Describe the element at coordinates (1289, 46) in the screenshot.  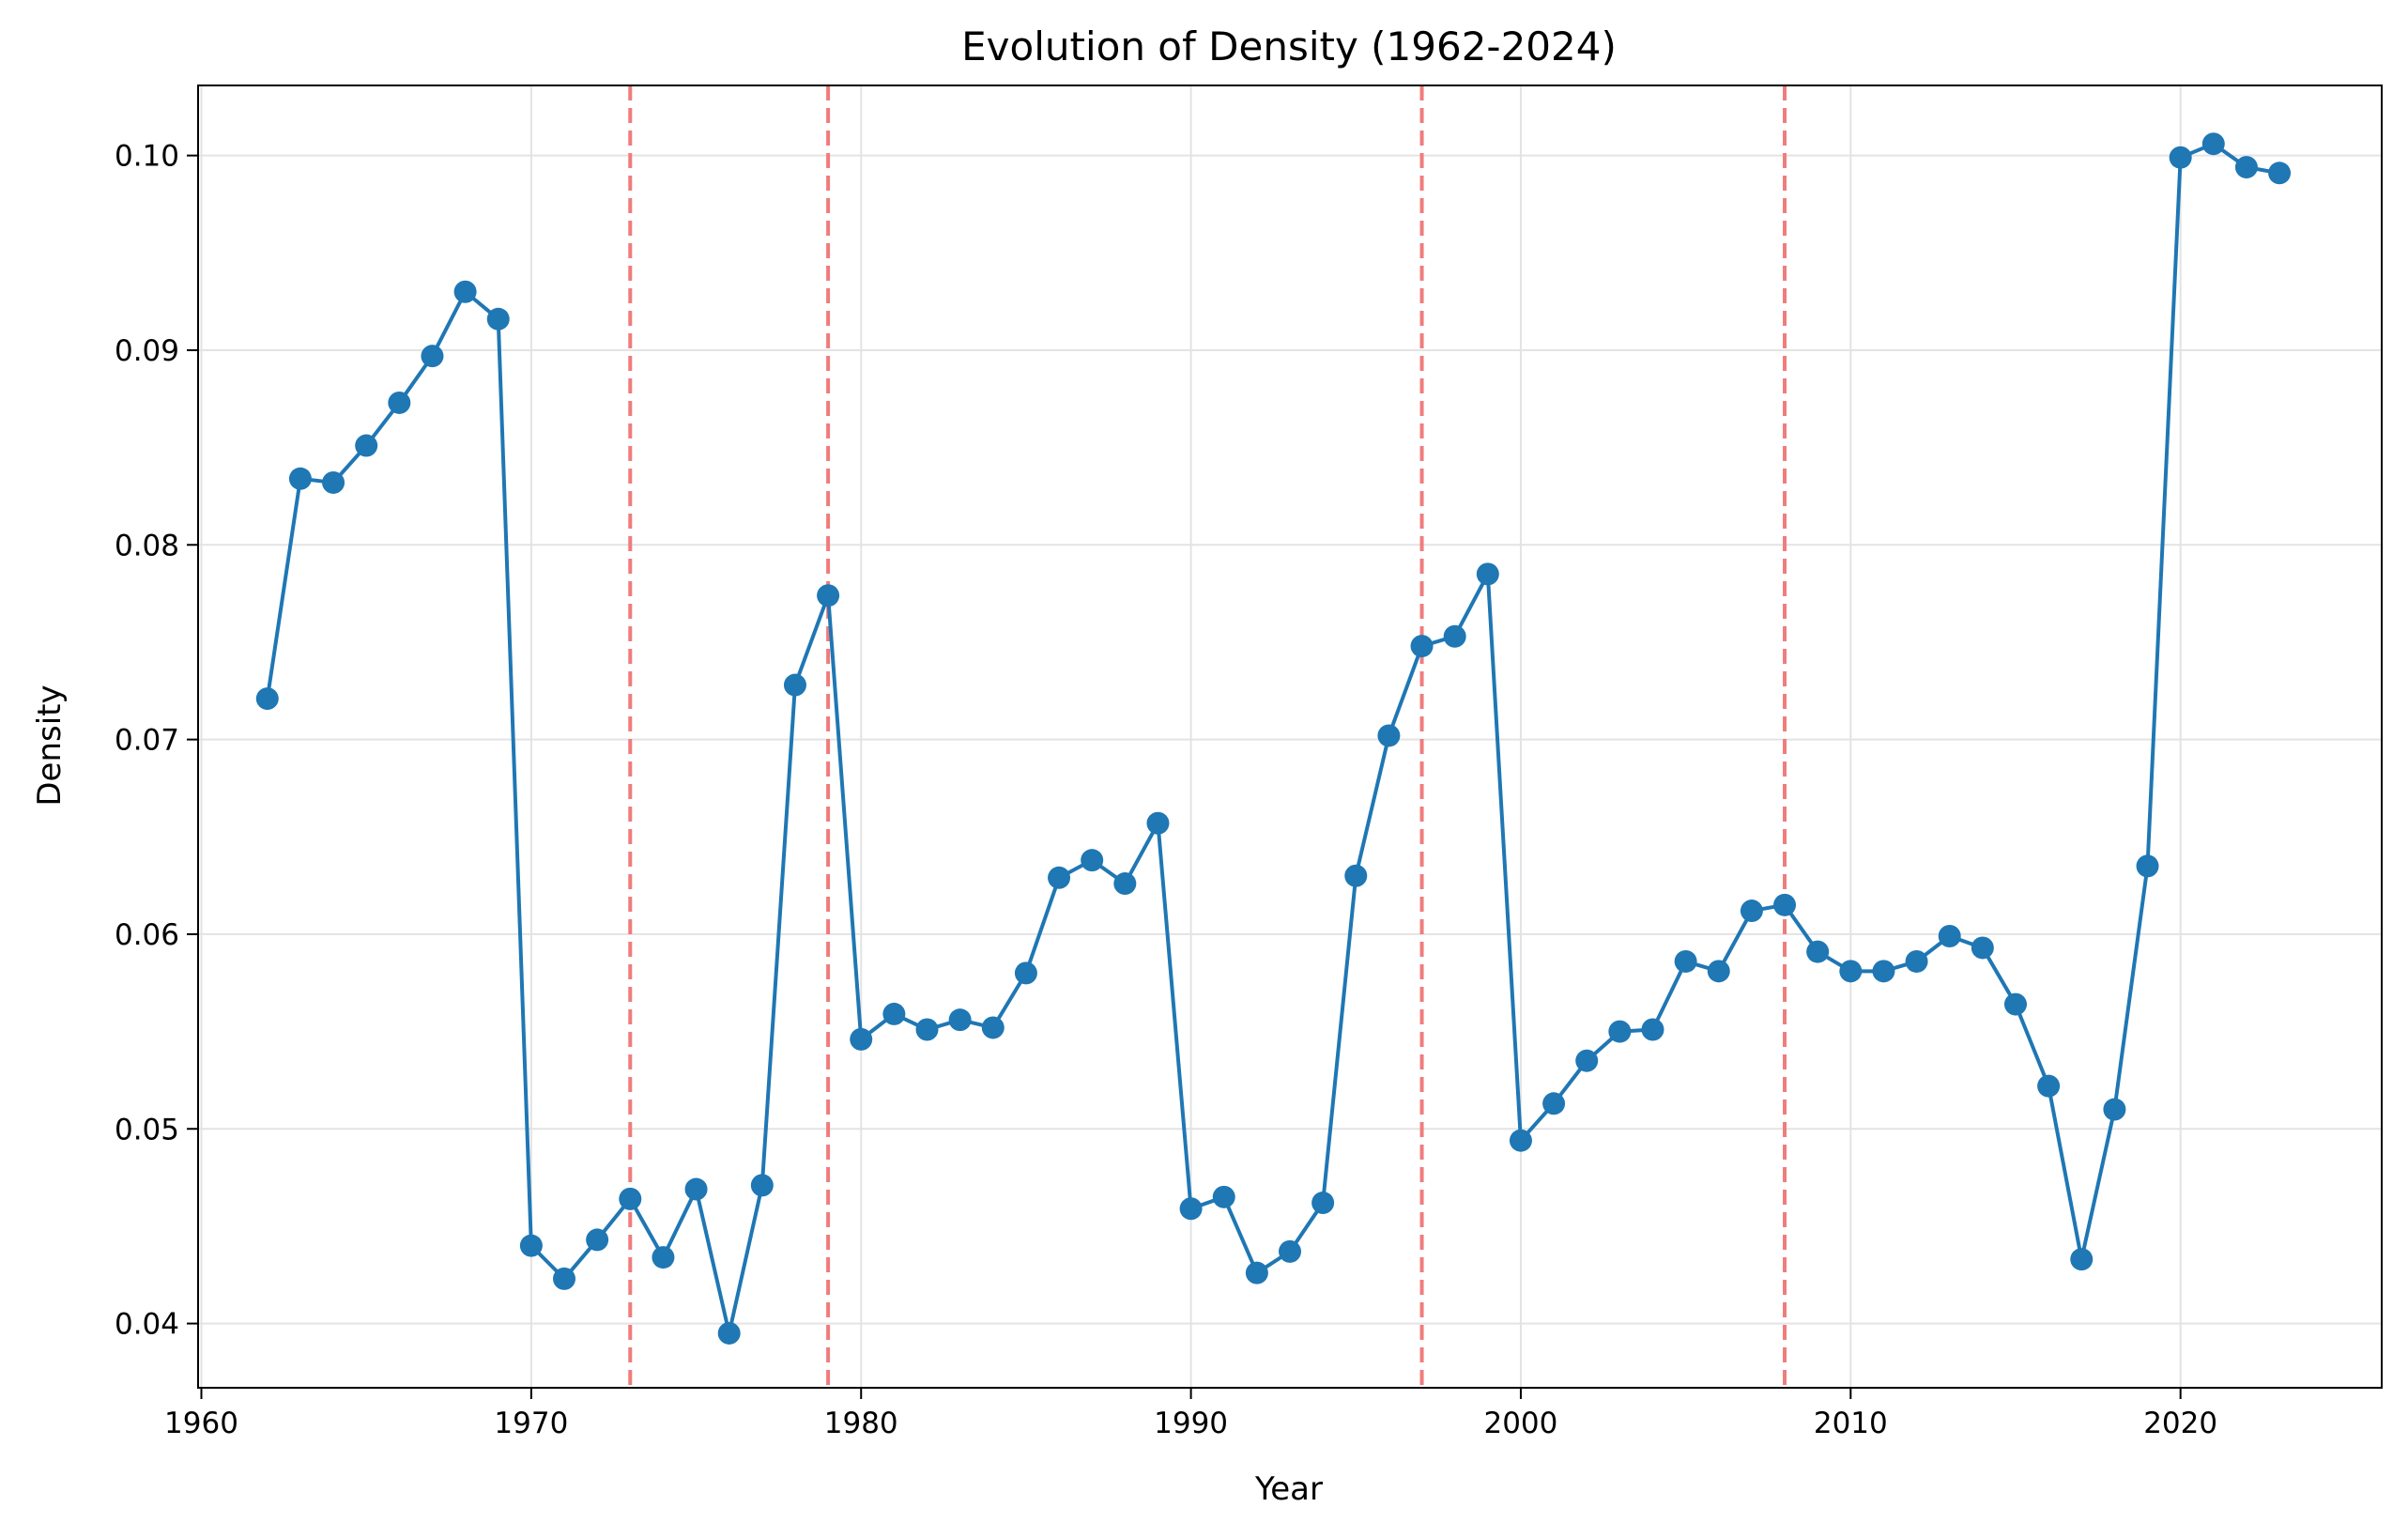
I see `chart-title: Evolution of Density (1962-2024)` at that location.